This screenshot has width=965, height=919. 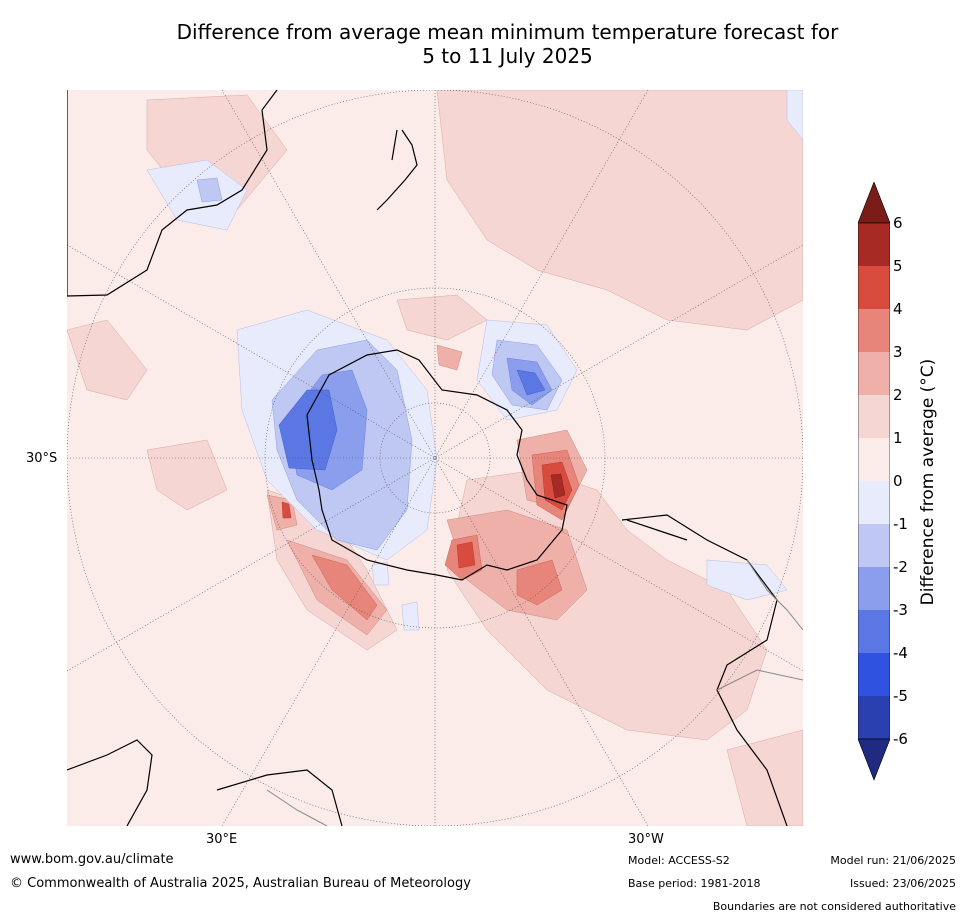 I want to click on colorbar-tick-label: -3, so click(x=900, y=610).